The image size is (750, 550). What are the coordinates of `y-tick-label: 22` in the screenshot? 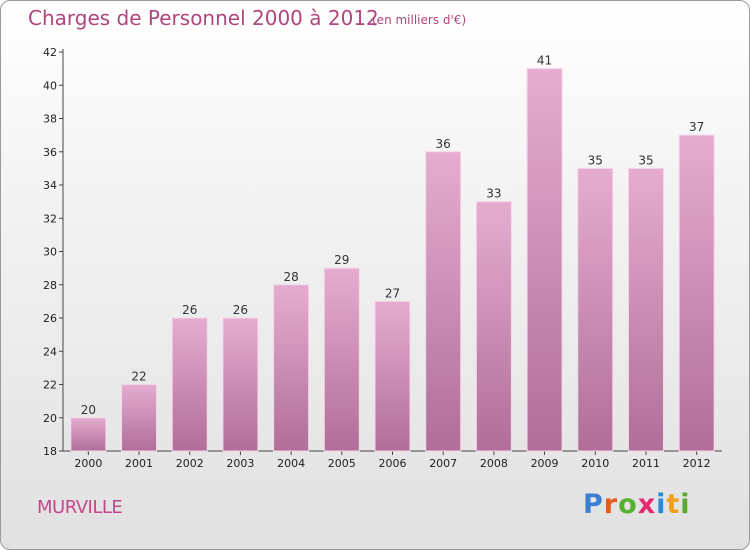 It's located at (50, 385).